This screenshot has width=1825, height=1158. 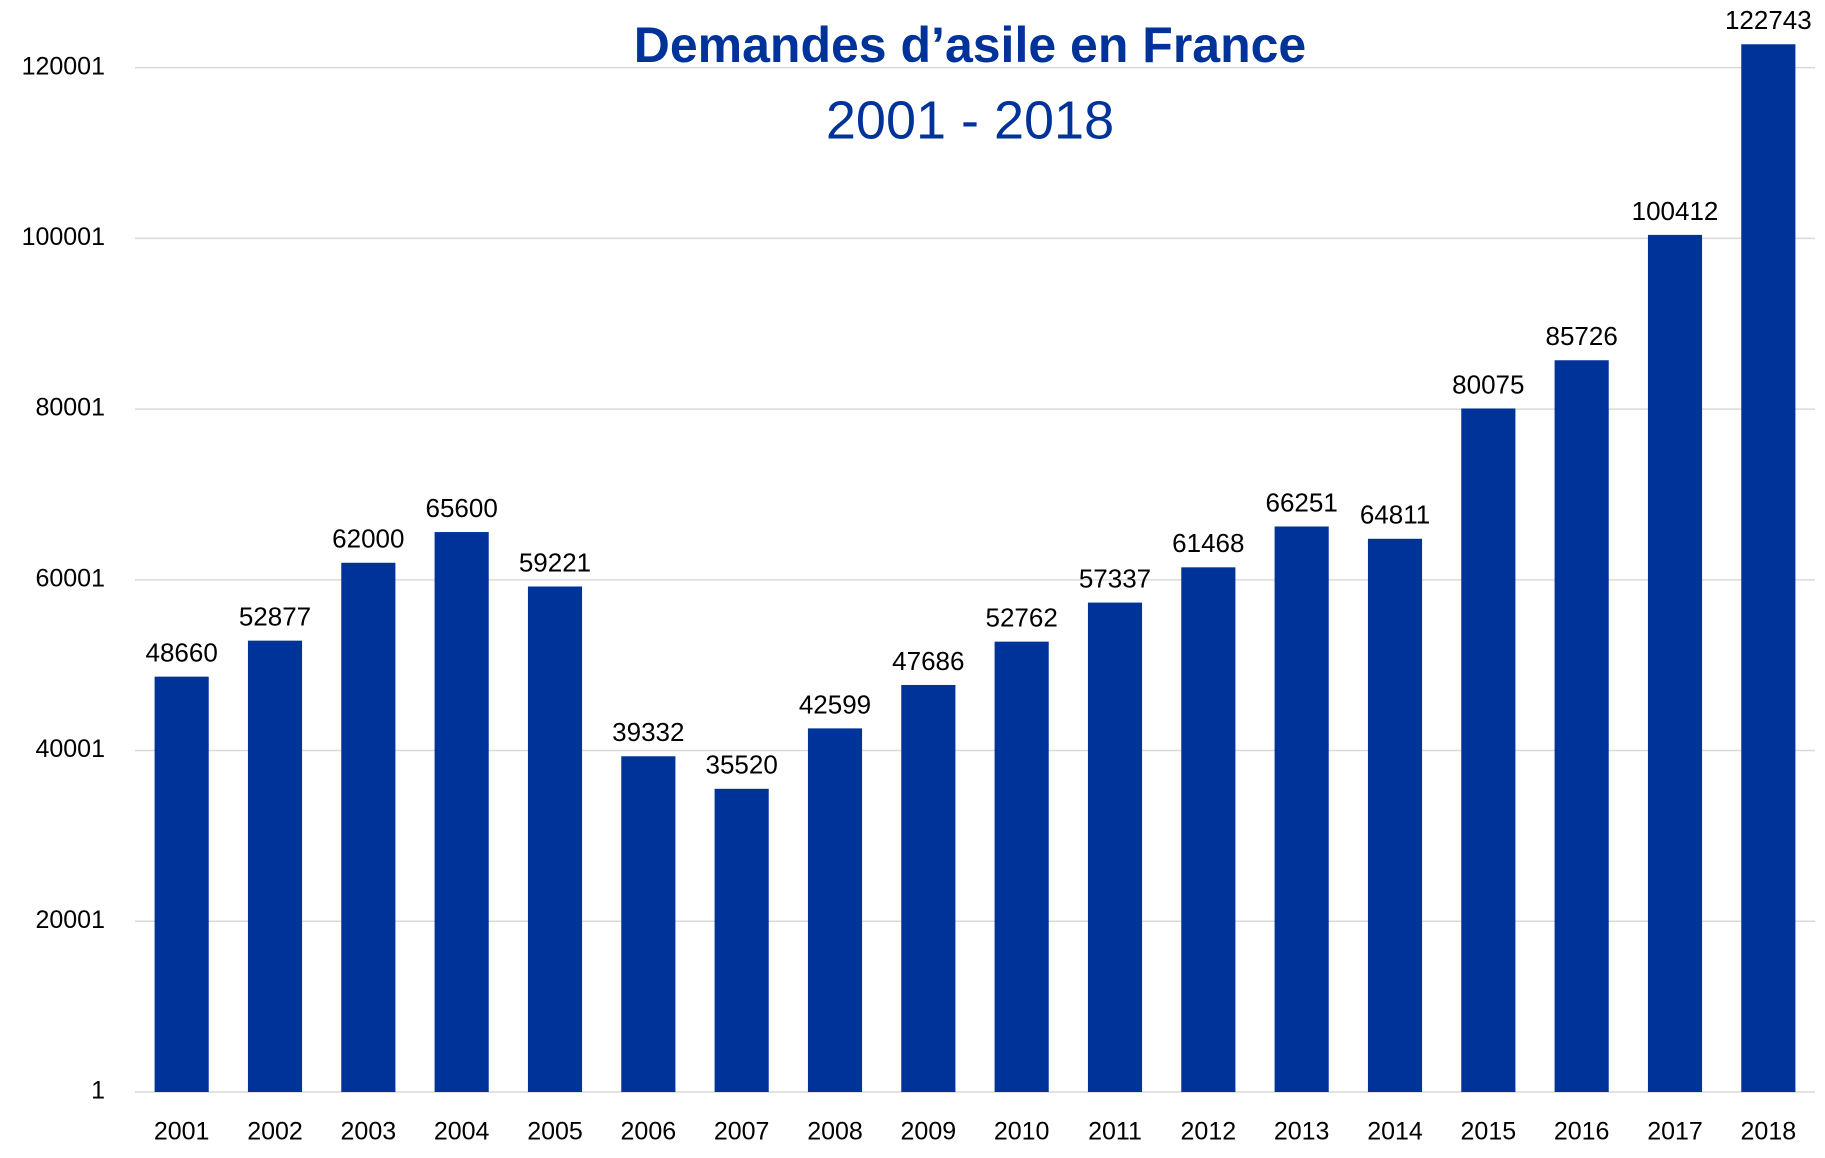 What do you see at coordinates (1395, 1132) in the screenshot?
I see `x-tick-label: 2014` at bounding box center [1395, 1132].